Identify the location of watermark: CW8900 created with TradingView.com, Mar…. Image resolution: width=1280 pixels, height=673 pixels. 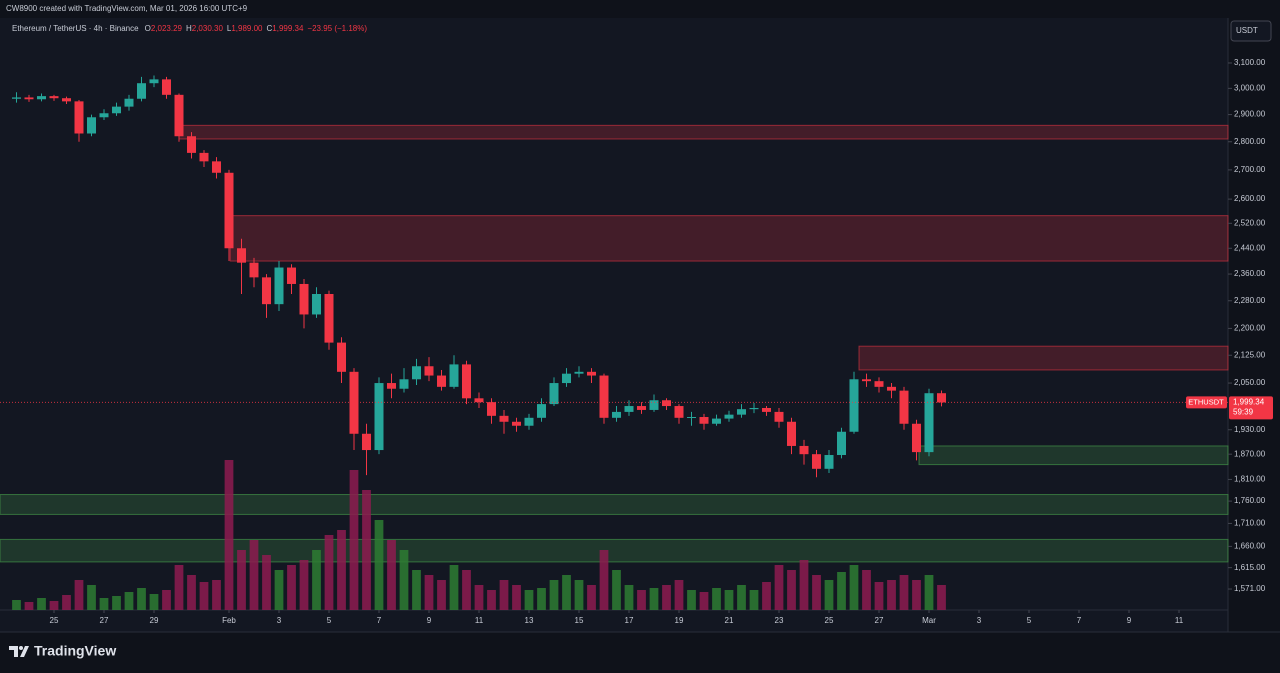
(127, 8).